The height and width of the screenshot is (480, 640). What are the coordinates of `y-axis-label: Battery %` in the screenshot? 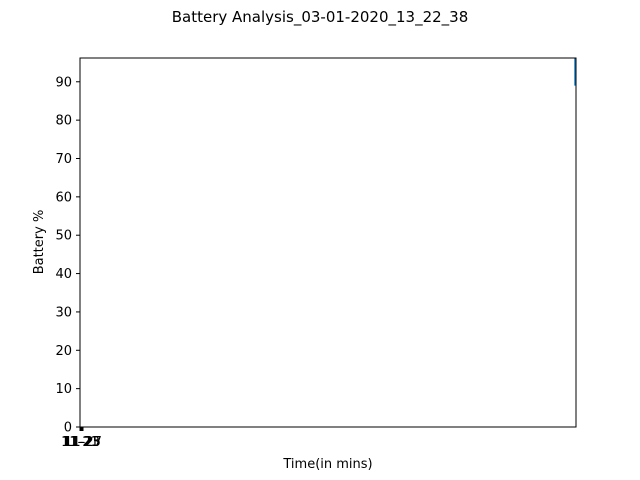 It's located at (39, 242).